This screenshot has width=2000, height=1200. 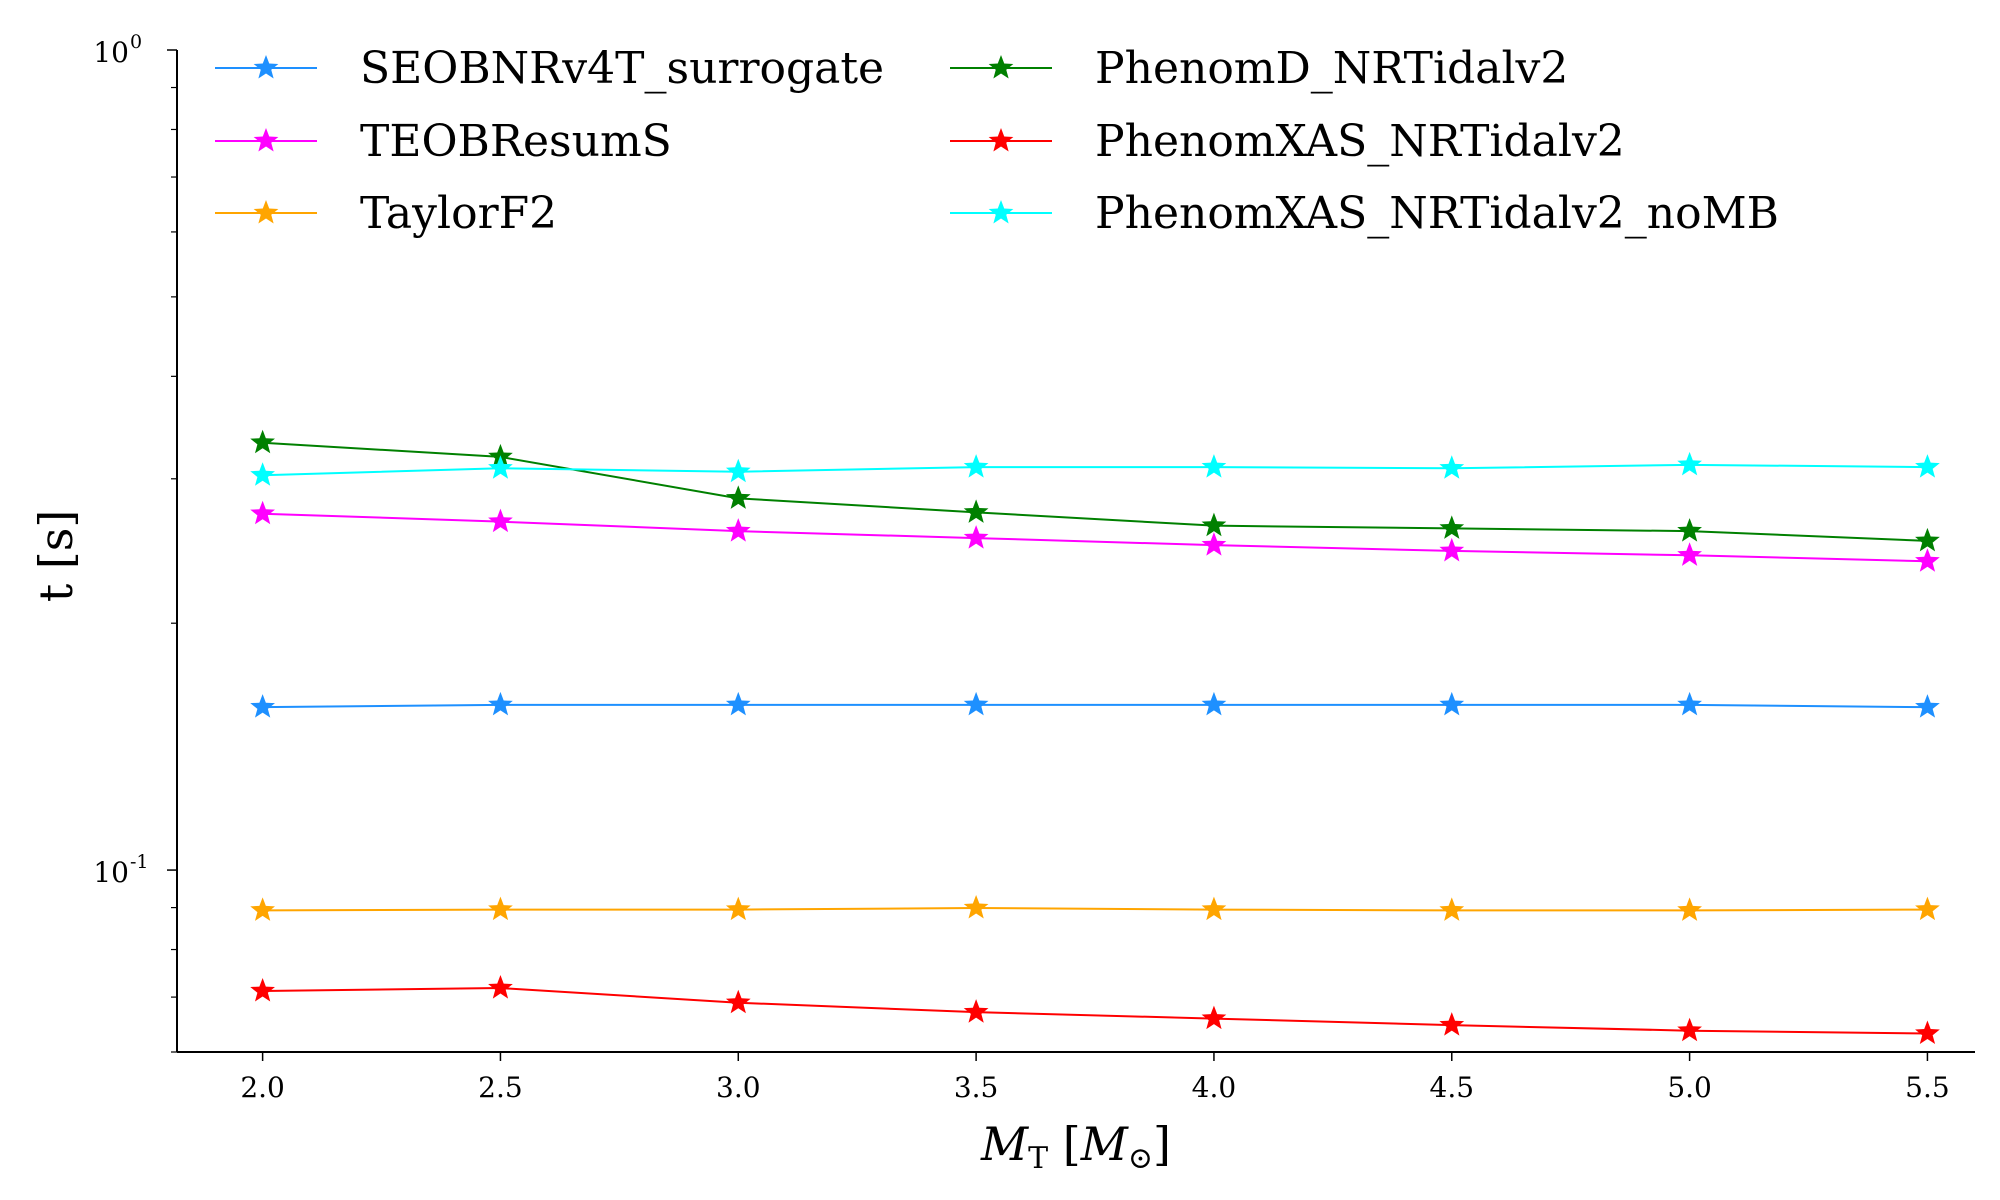 What do you see at coordinates (1064, 1144) in the screenshot?
I see `x-axis-label-part: [` at bounding box center [1064, 1144].